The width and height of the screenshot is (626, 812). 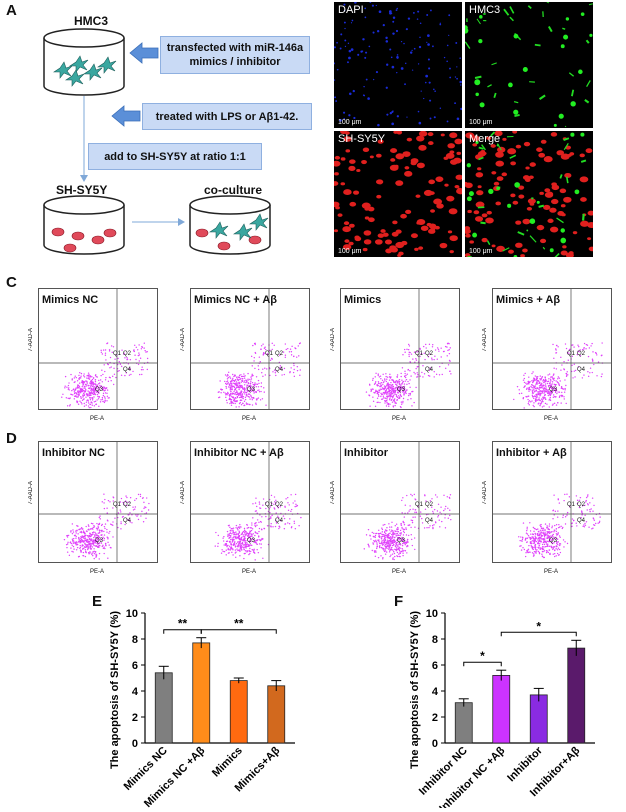 I want to click on quadrant-label-q3: Q3, so click(x=401, y=390).